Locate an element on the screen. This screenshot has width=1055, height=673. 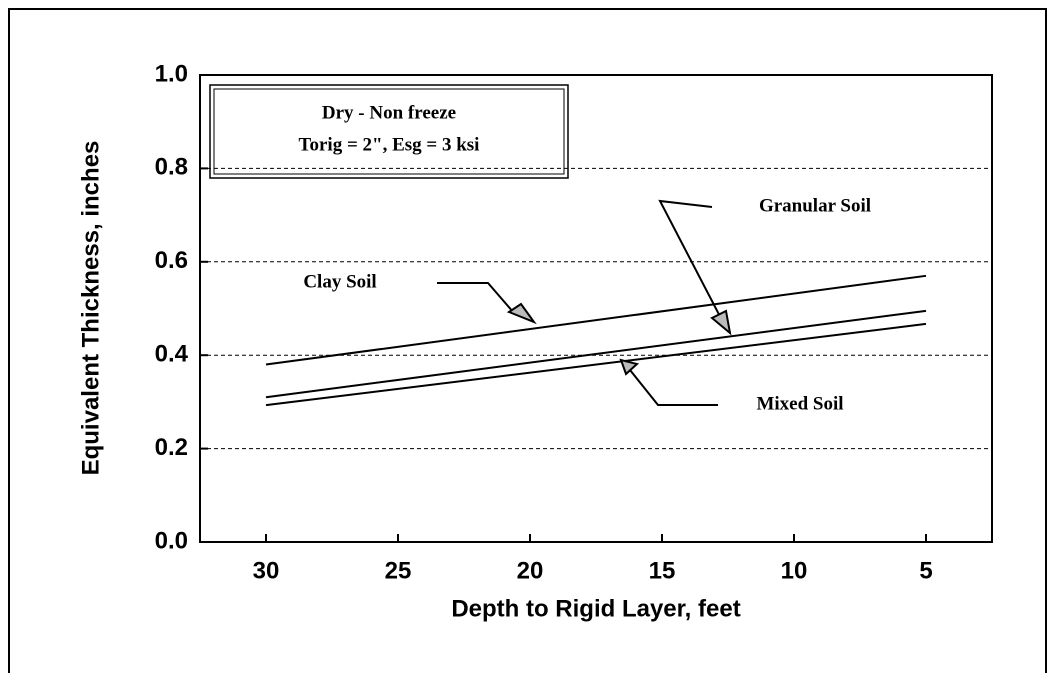
y-axis-label: Equivalent Thickness, inches is located at coordinates (90, 308).